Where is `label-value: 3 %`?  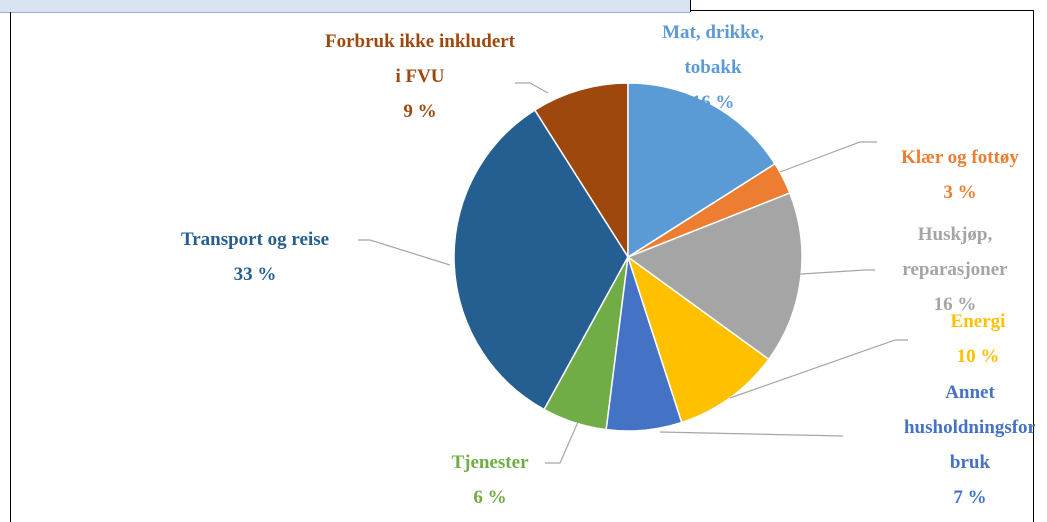
label-value: 3 % is located at coordinates (960, 192).